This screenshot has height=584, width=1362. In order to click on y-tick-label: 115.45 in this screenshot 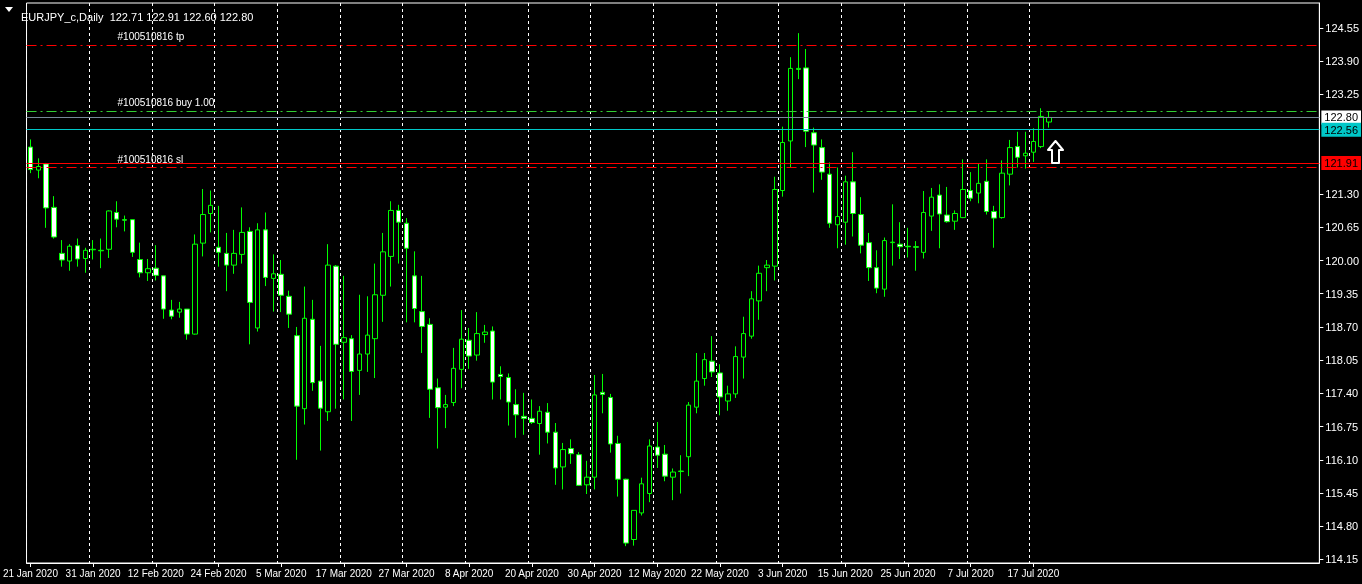, I will do `click(1342, 493)`.